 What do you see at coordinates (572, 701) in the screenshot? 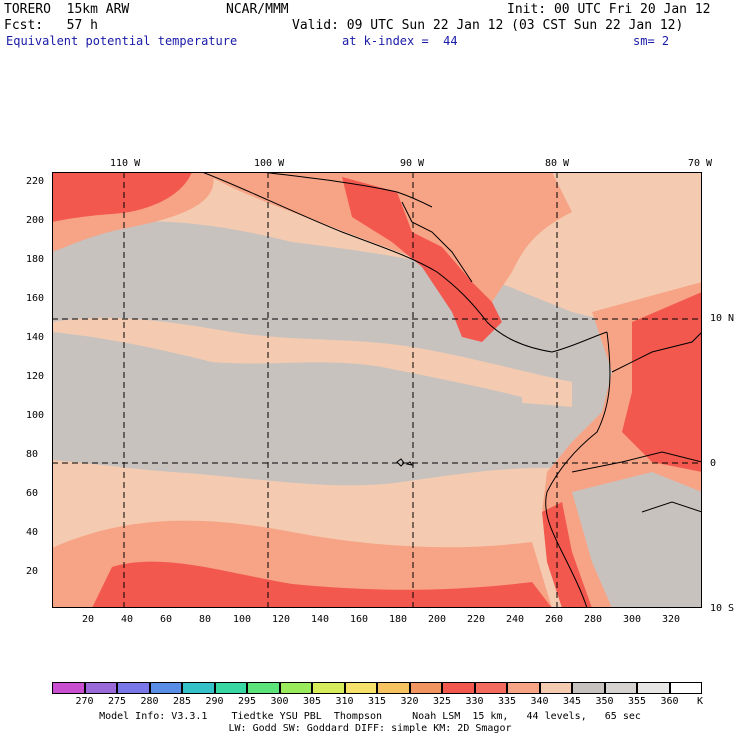
I see `color-scale-label: 345` at bounding box center [572, 701].